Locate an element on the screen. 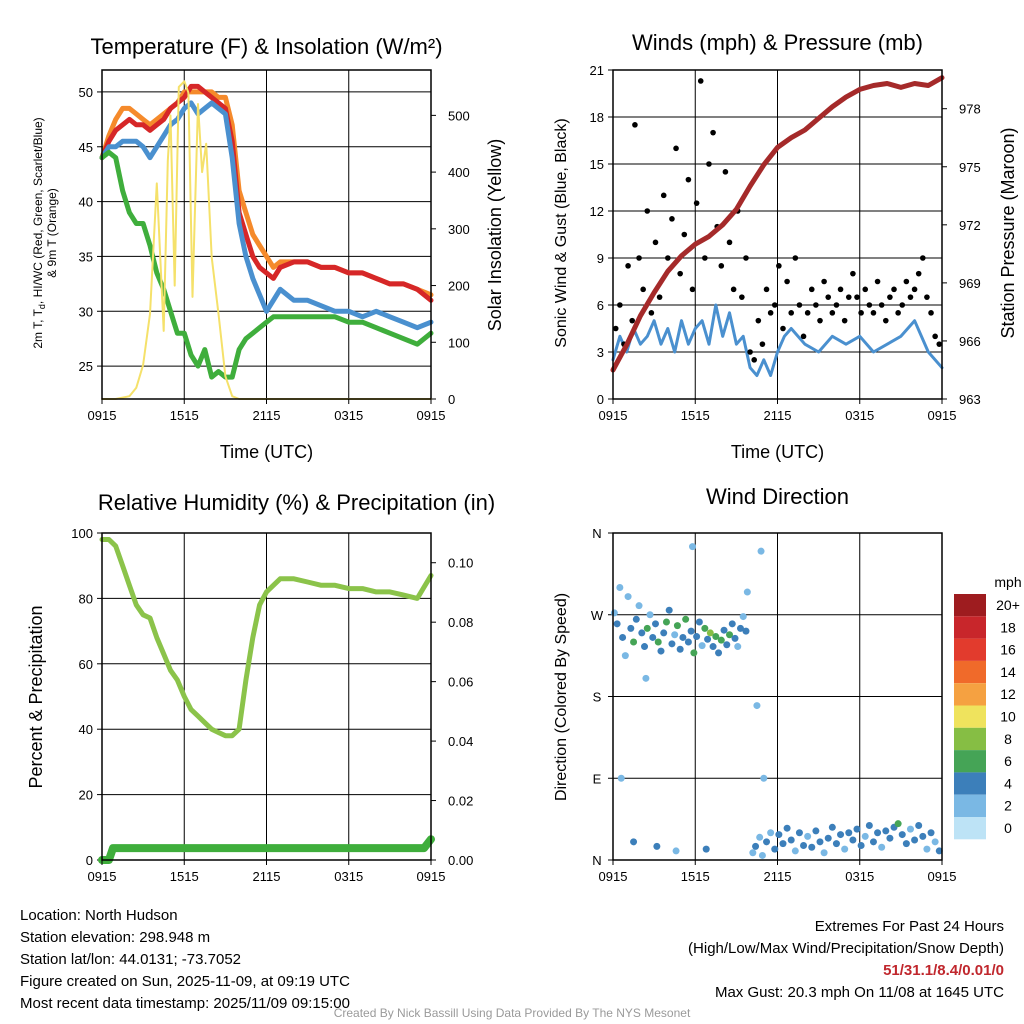 This screenshot has width=1024, height=1024. winddir-xtick-label: 0915 is located at coordinates (613, 876).